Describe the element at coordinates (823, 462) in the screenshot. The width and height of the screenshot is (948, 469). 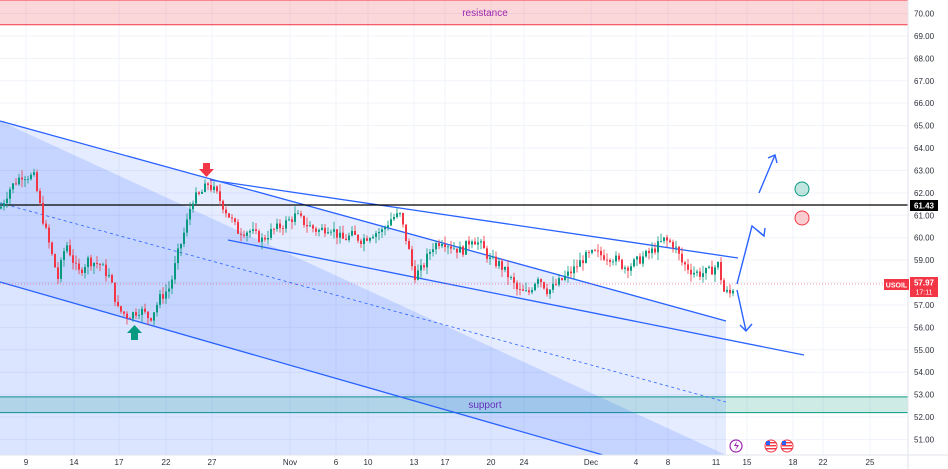
I see `x-tick-label: 22` at that location.